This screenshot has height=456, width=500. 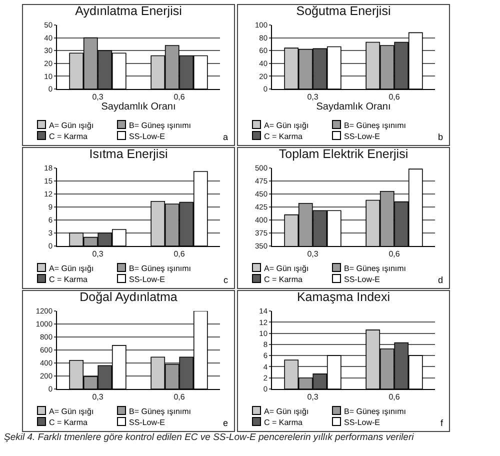 I want to click on text: f, so click(x=441, y=423).